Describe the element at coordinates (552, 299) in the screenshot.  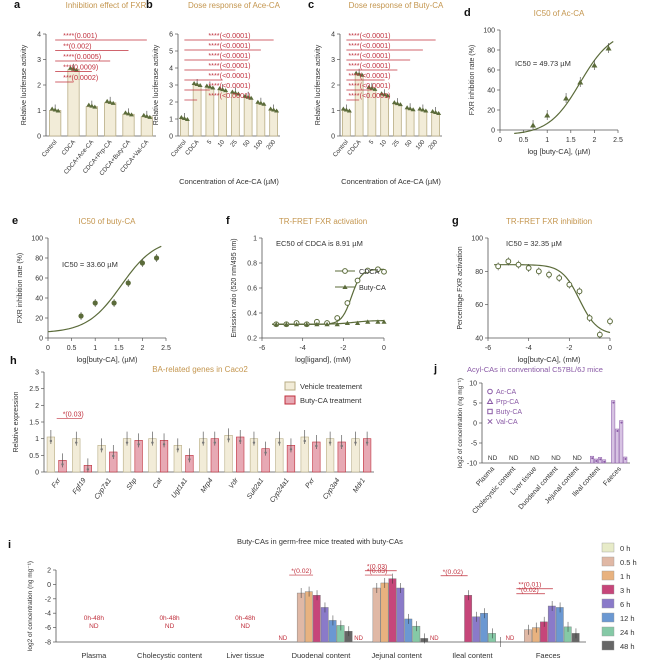
I see `fit-curve` at that location.